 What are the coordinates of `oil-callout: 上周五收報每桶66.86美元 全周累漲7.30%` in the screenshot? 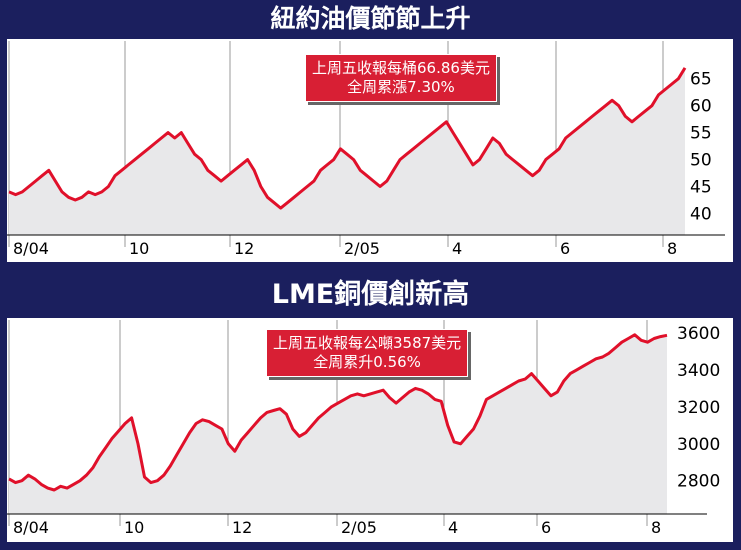 It's located at (401, 78).